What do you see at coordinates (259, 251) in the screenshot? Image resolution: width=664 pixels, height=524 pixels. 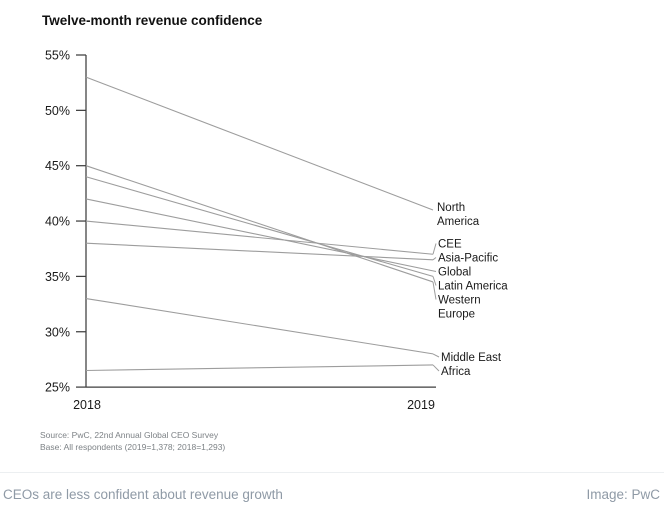 I see `series-line-asia-pacific` at bounding box center [259, 251].